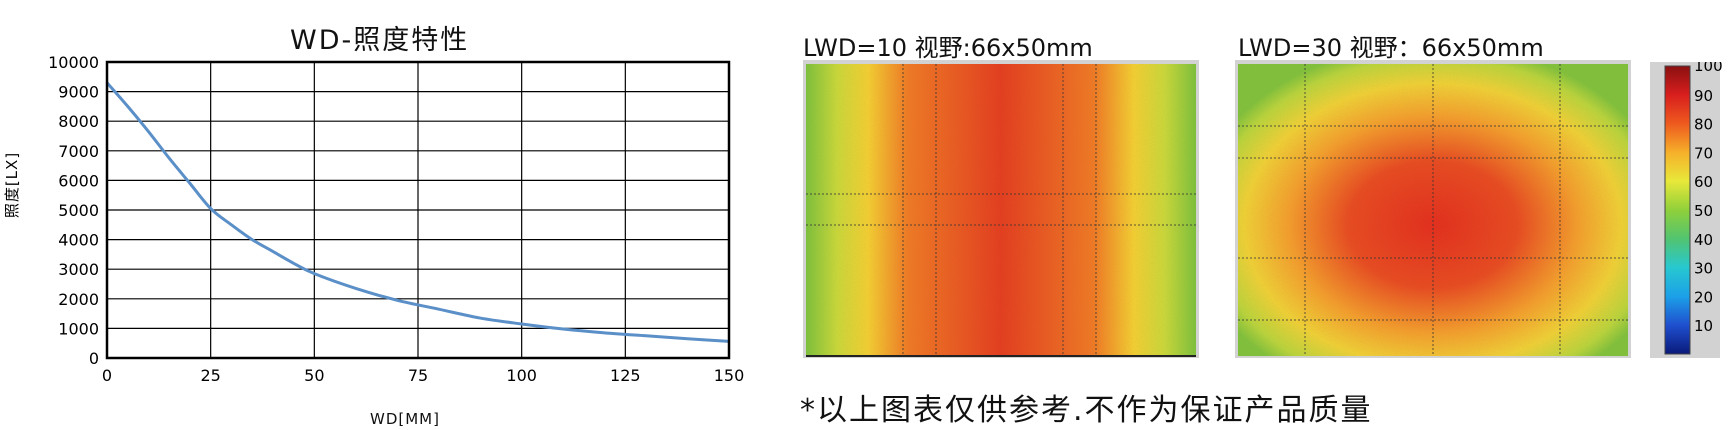 This screenshot has height=430, width=1732. What do you see at coordinates (107, 375) in the screenshot?
I see `x-tick-label: 0` at bounding box center [107, 375].